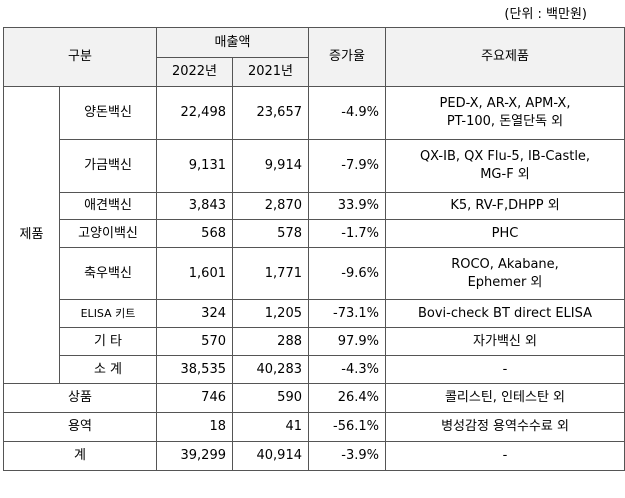  Describe the element at coordinates (108, 341) in the screenshot. I see `row-category: 기 타` at that location.